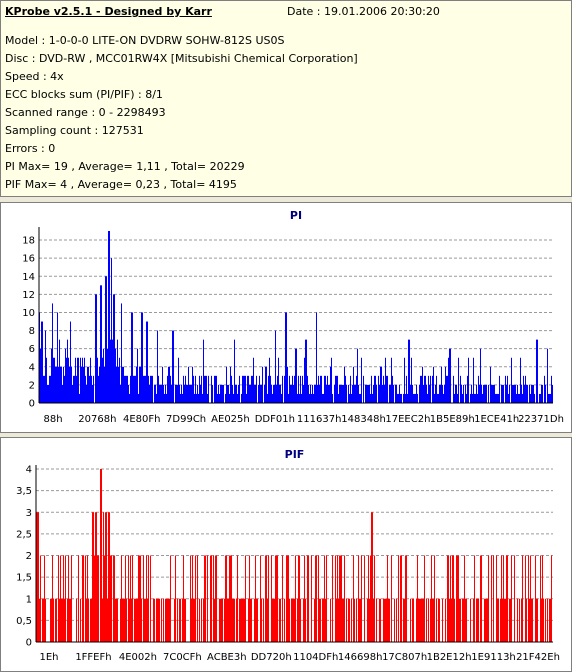 The image size is (572, 672). Describe the element at coordinates (363, 419) in the screenshot. I see `pi-x-tick-label: 148348h` at that location.